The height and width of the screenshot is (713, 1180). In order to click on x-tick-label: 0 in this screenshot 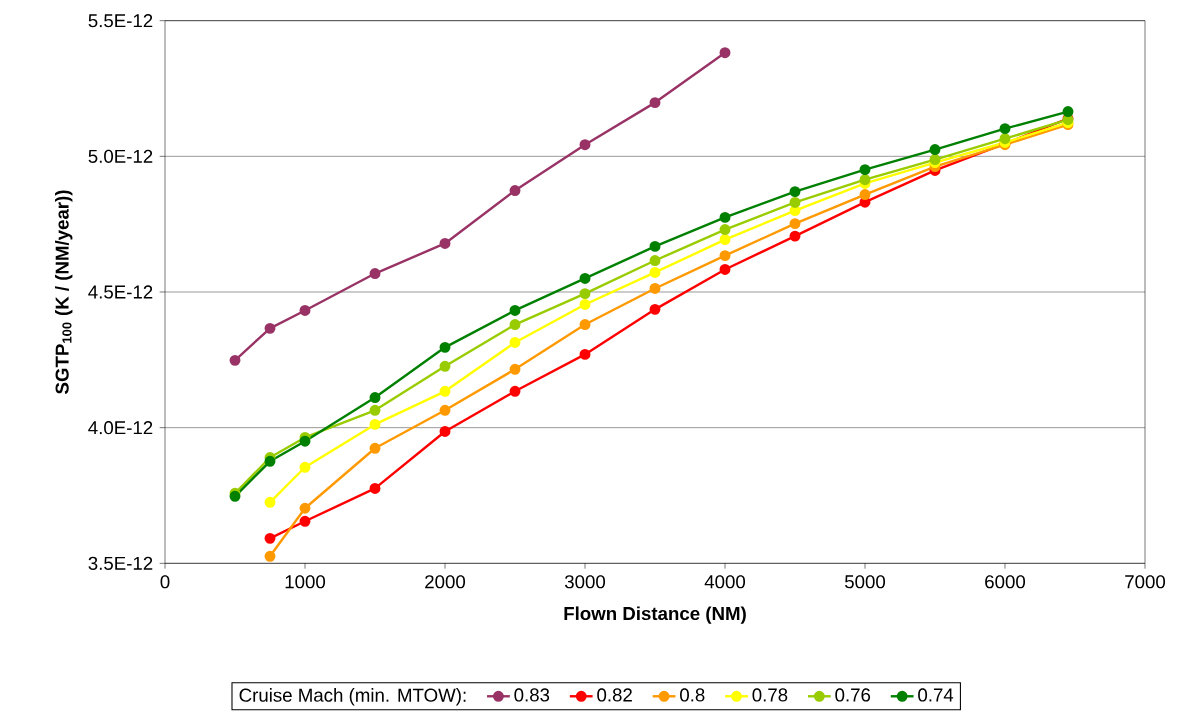, I will do `click(165, 581)`.